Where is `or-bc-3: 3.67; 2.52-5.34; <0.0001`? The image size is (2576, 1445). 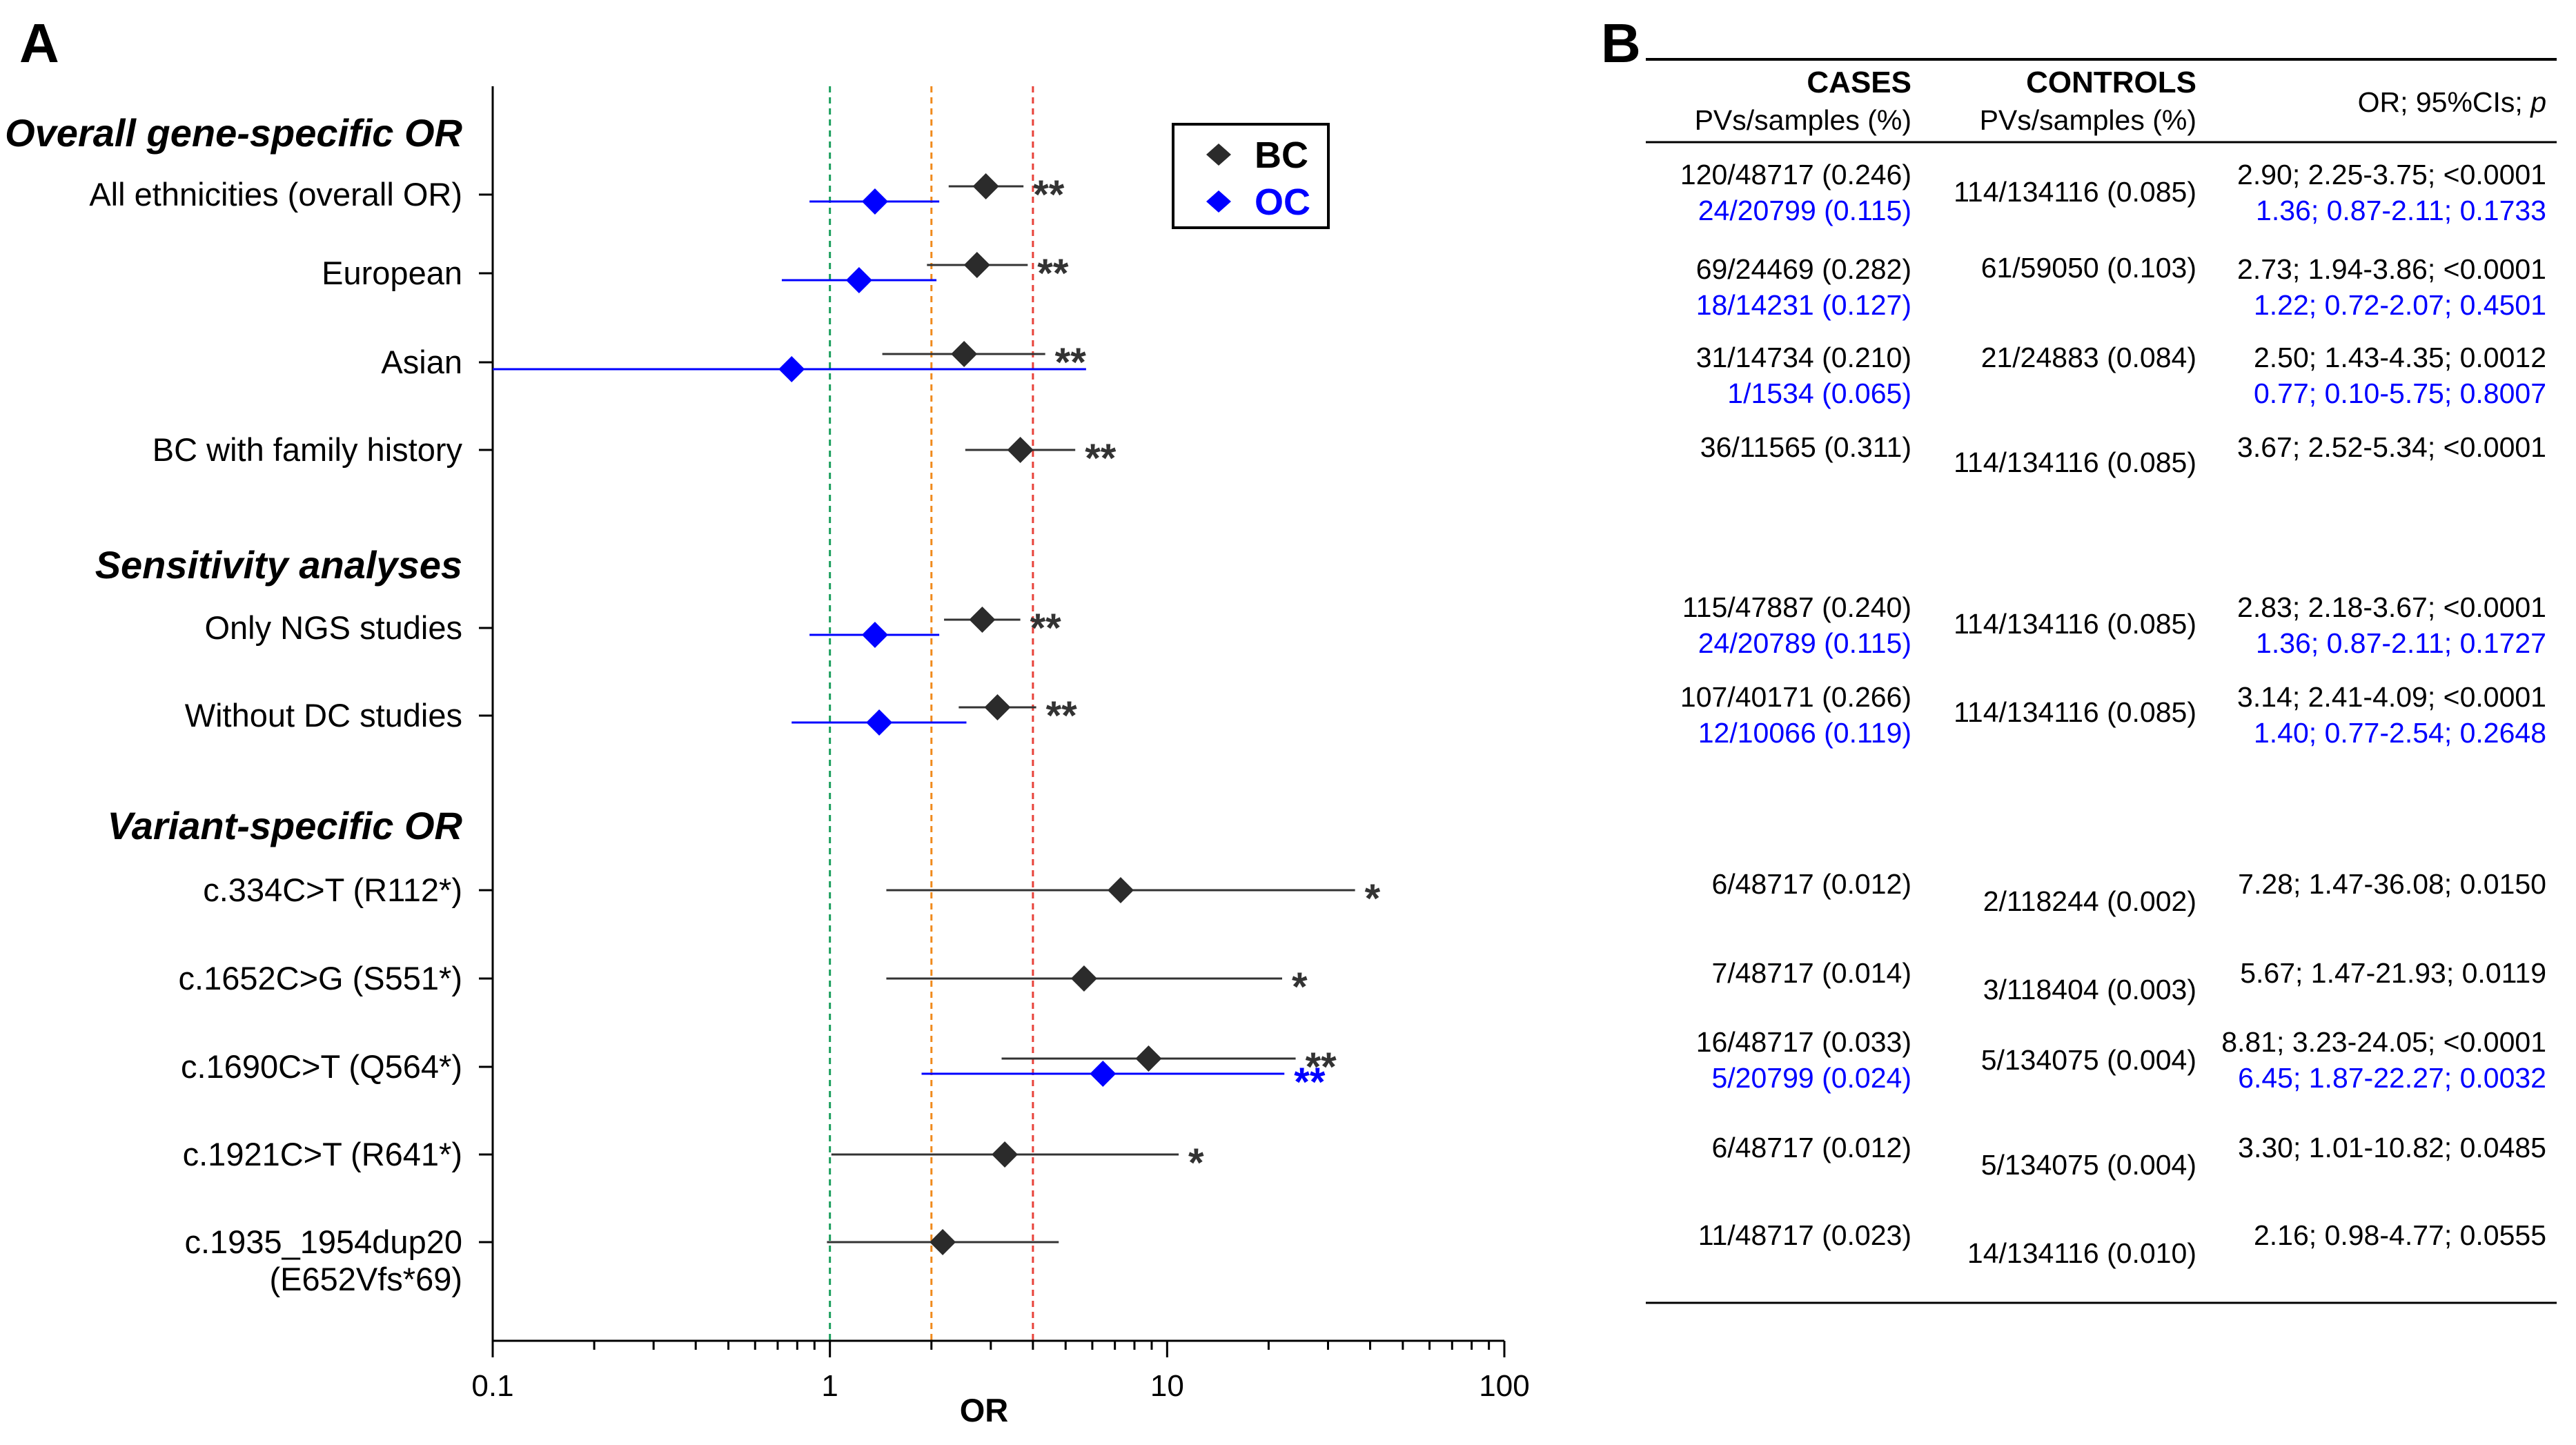
or-bc-3: 3.67; 2.52-5.34; <0.0001 is located at coordinates (2391, 447).